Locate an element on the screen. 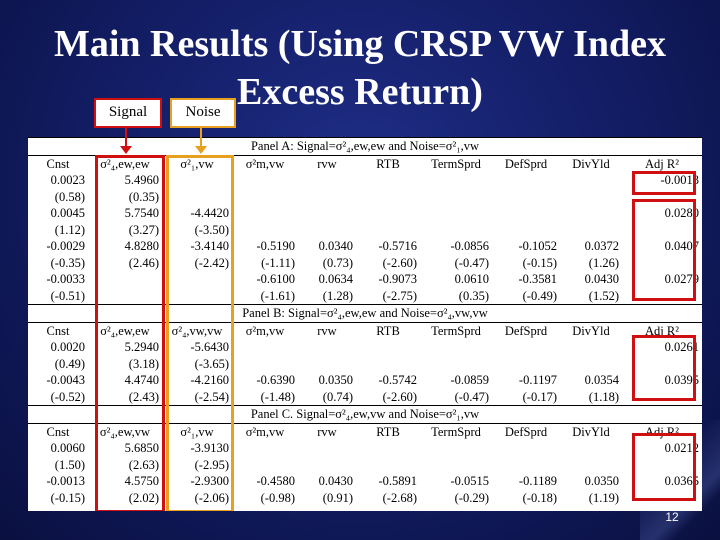 The image size is (720, 540). table-cell: -0.4580 is located at coordinates (275, 481).